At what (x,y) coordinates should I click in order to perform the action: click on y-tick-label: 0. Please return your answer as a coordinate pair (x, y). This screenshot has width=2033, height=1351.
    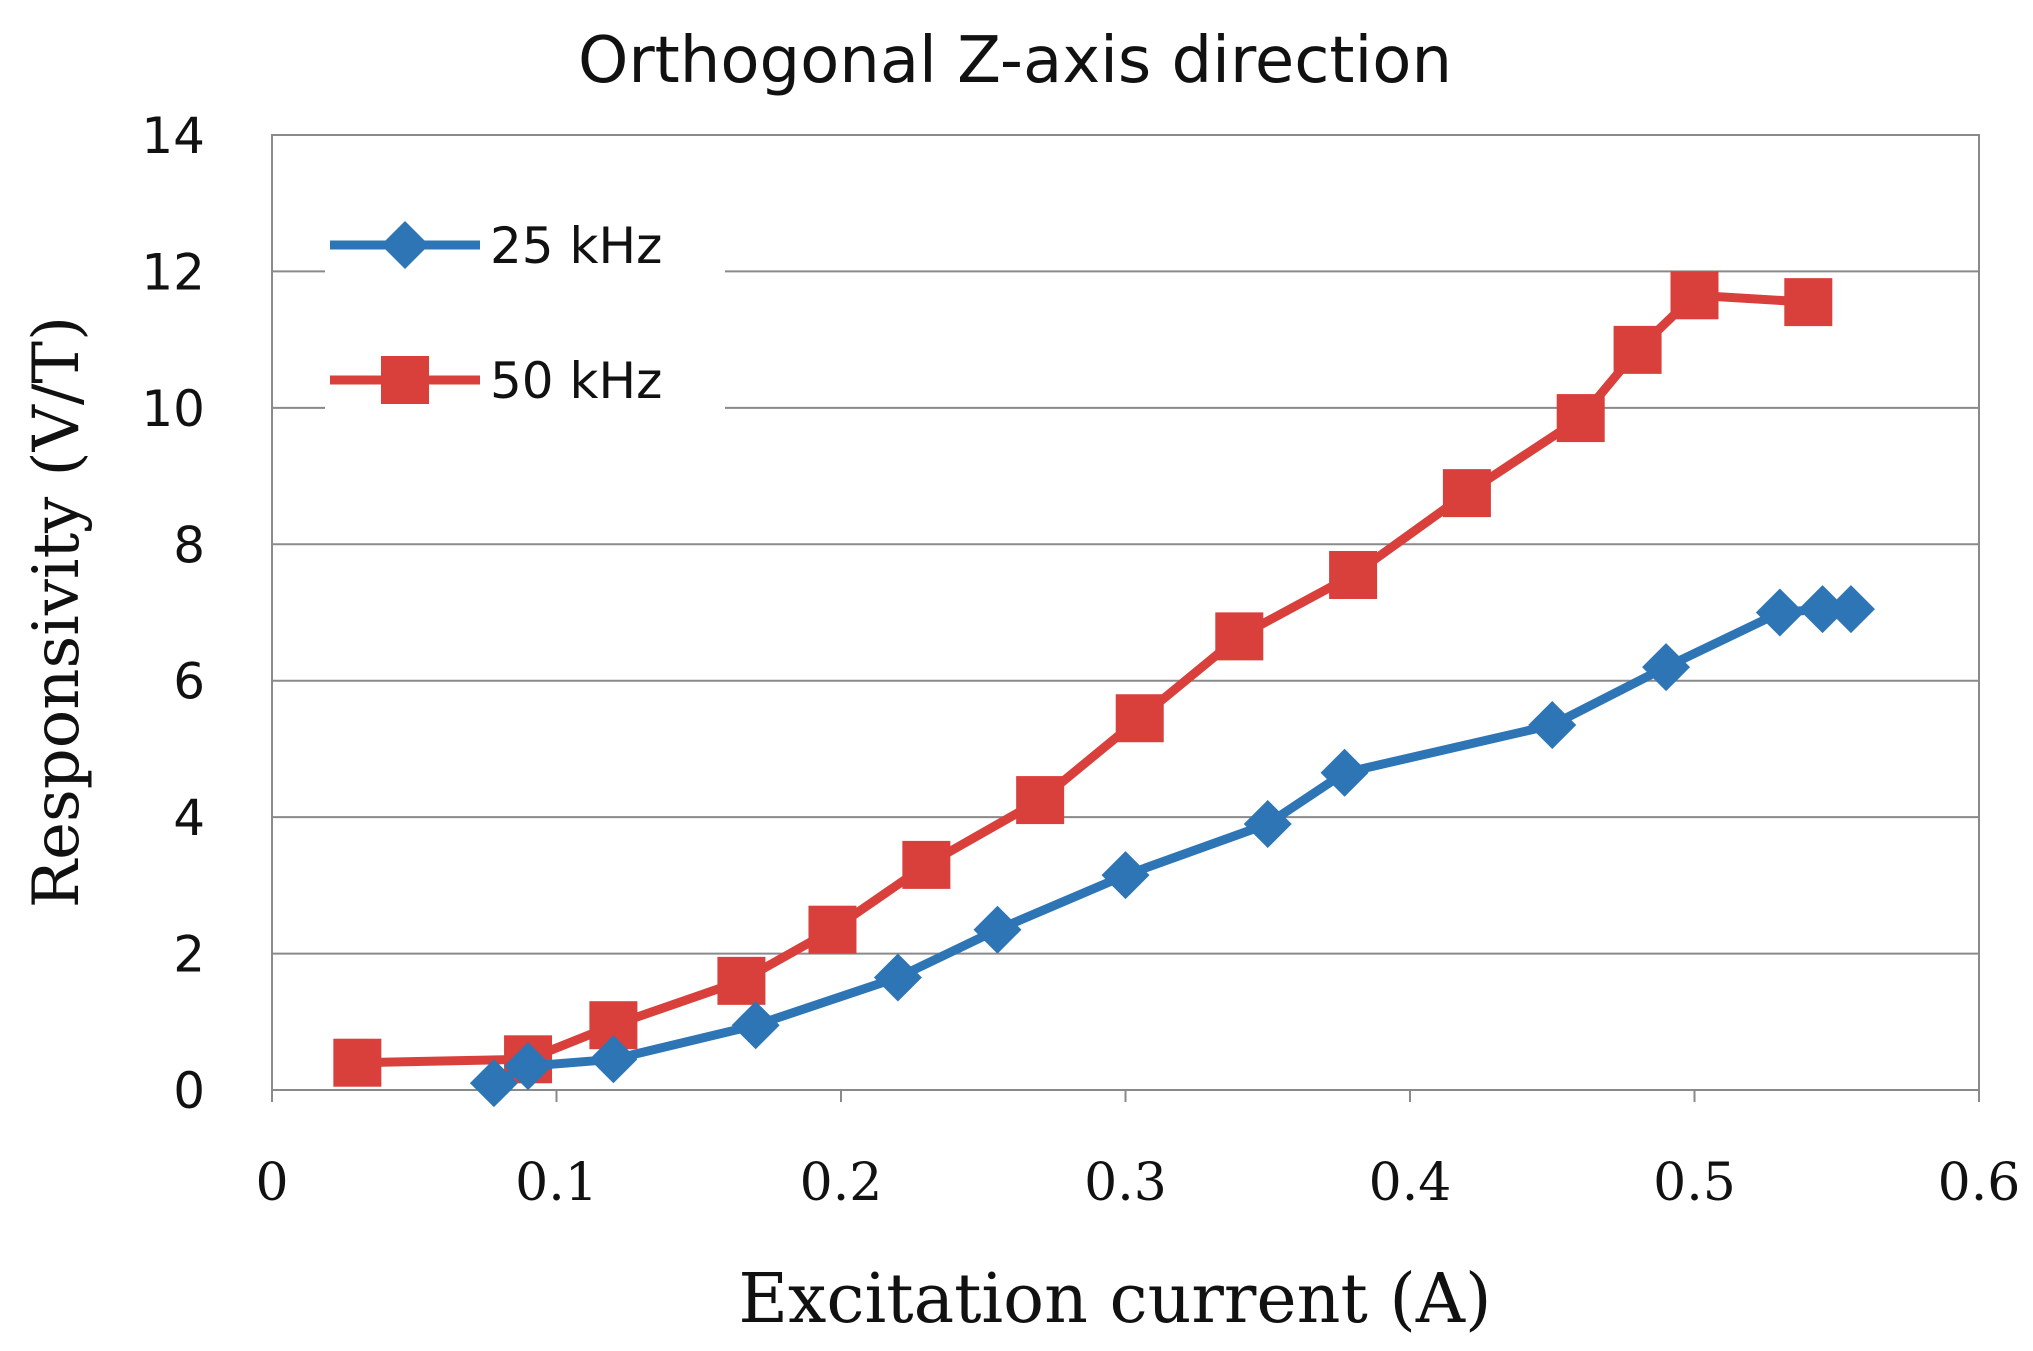
    Looking at the image, I should click on (189, 1091).